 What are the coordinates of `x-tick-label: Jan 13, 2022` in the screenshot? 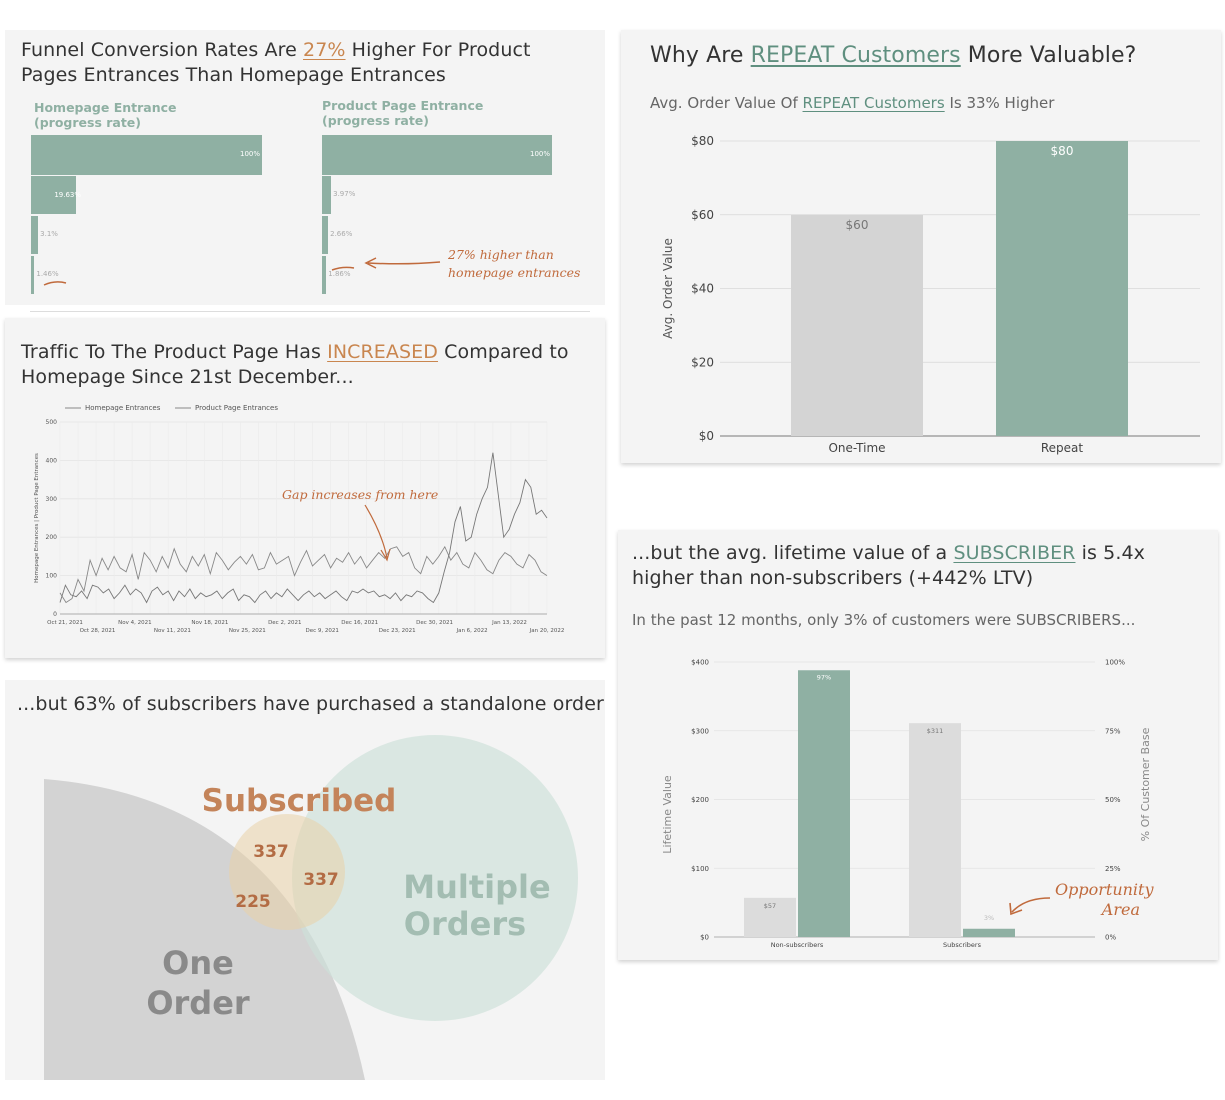 It's located at (509, 623).